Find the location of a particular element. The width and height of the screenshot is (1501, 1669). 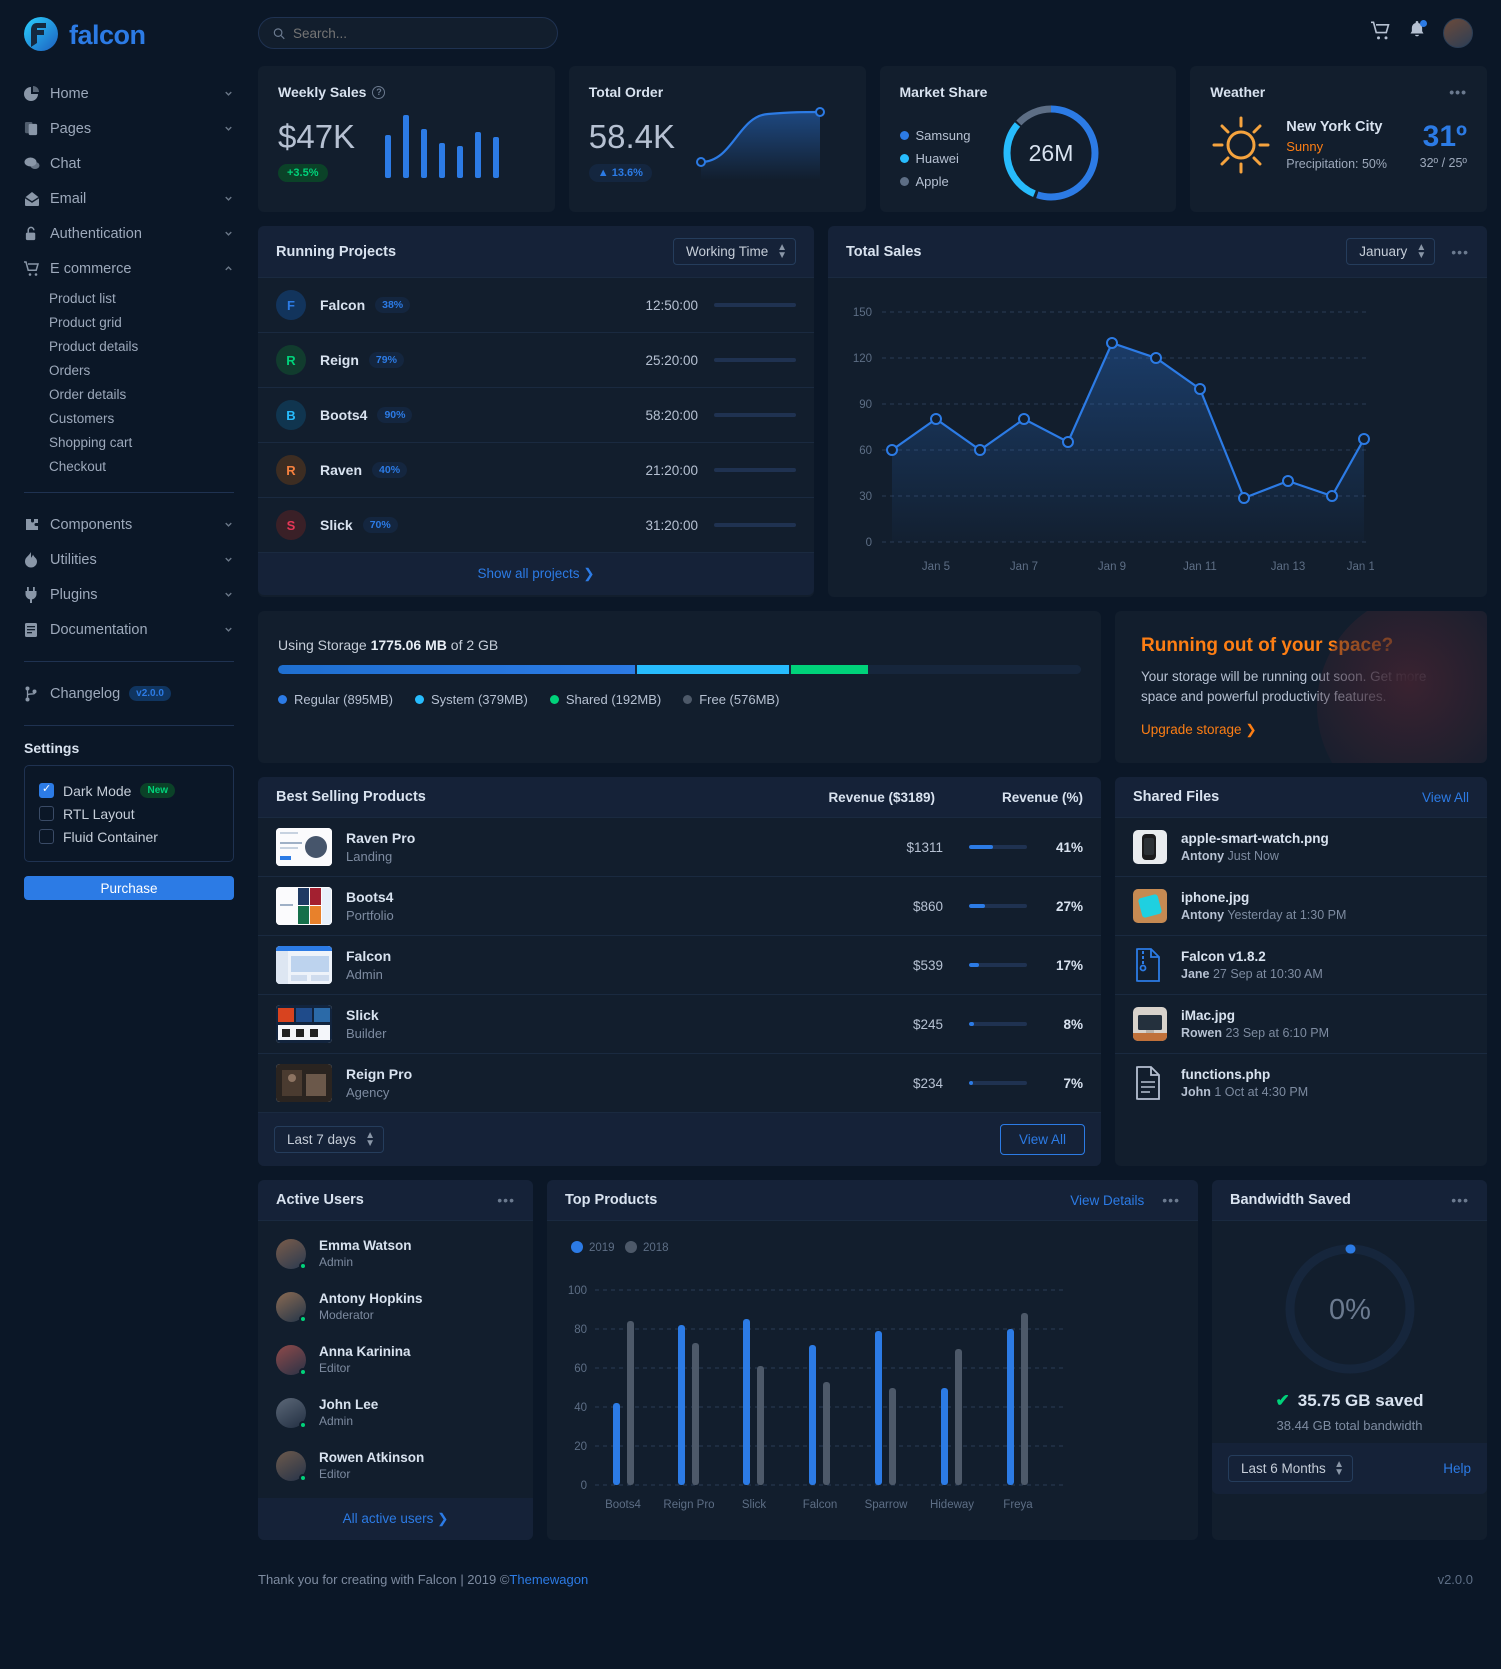

help-link: Help is located at coordinates (1457, 1469).